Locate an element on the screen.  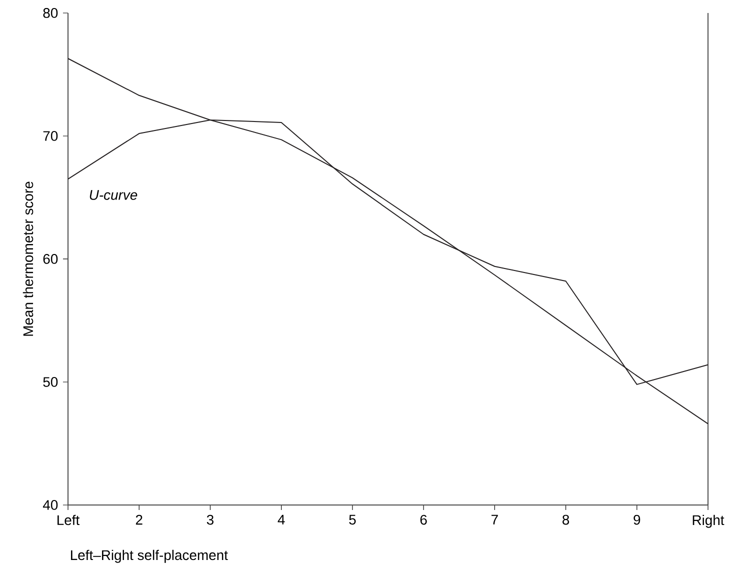
y-tick-label: 60 is located at coordinates (50, 259).